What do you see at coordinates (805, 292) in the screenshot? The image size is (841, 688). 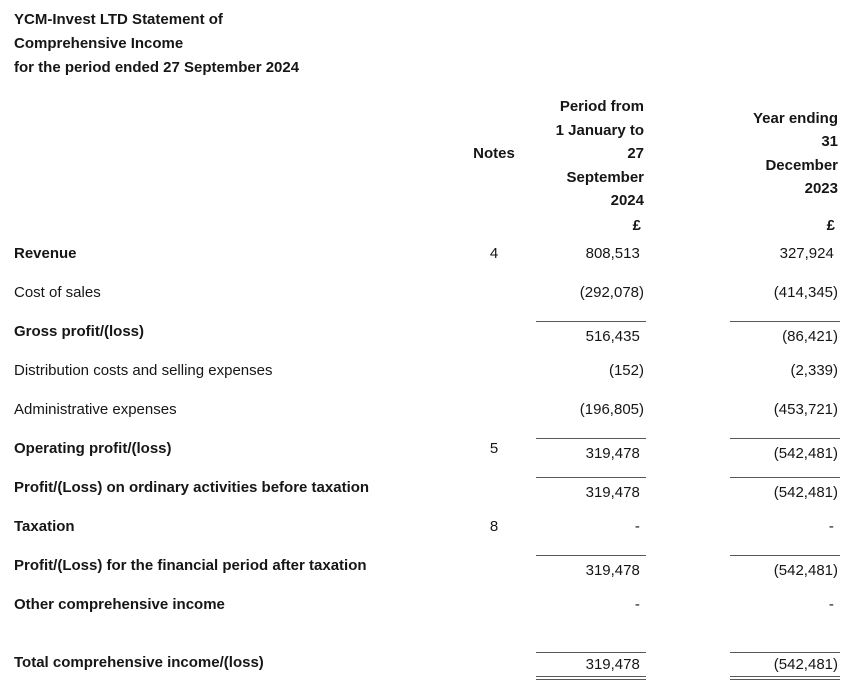 I see `value-2023: (414,345)` at bounding box center [805, 292].